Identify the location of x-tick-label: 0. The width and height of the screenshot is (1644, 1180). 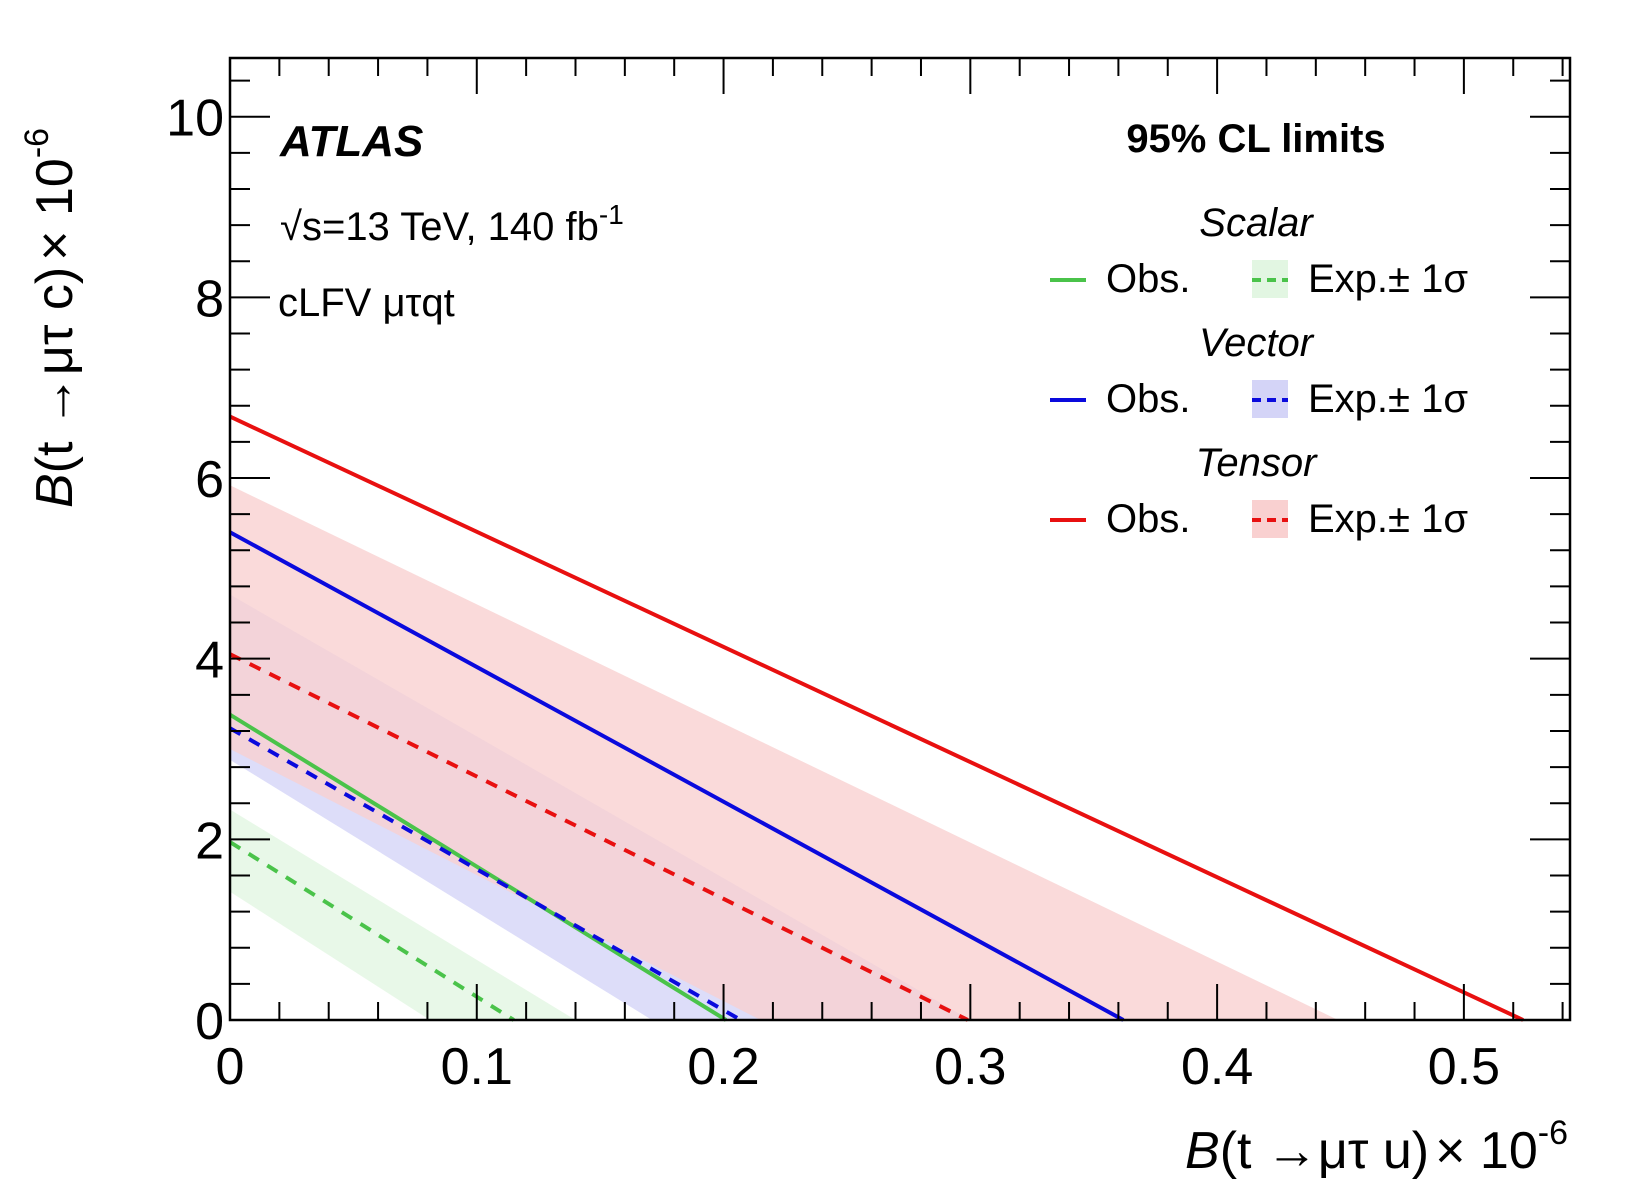
(230, 1067).